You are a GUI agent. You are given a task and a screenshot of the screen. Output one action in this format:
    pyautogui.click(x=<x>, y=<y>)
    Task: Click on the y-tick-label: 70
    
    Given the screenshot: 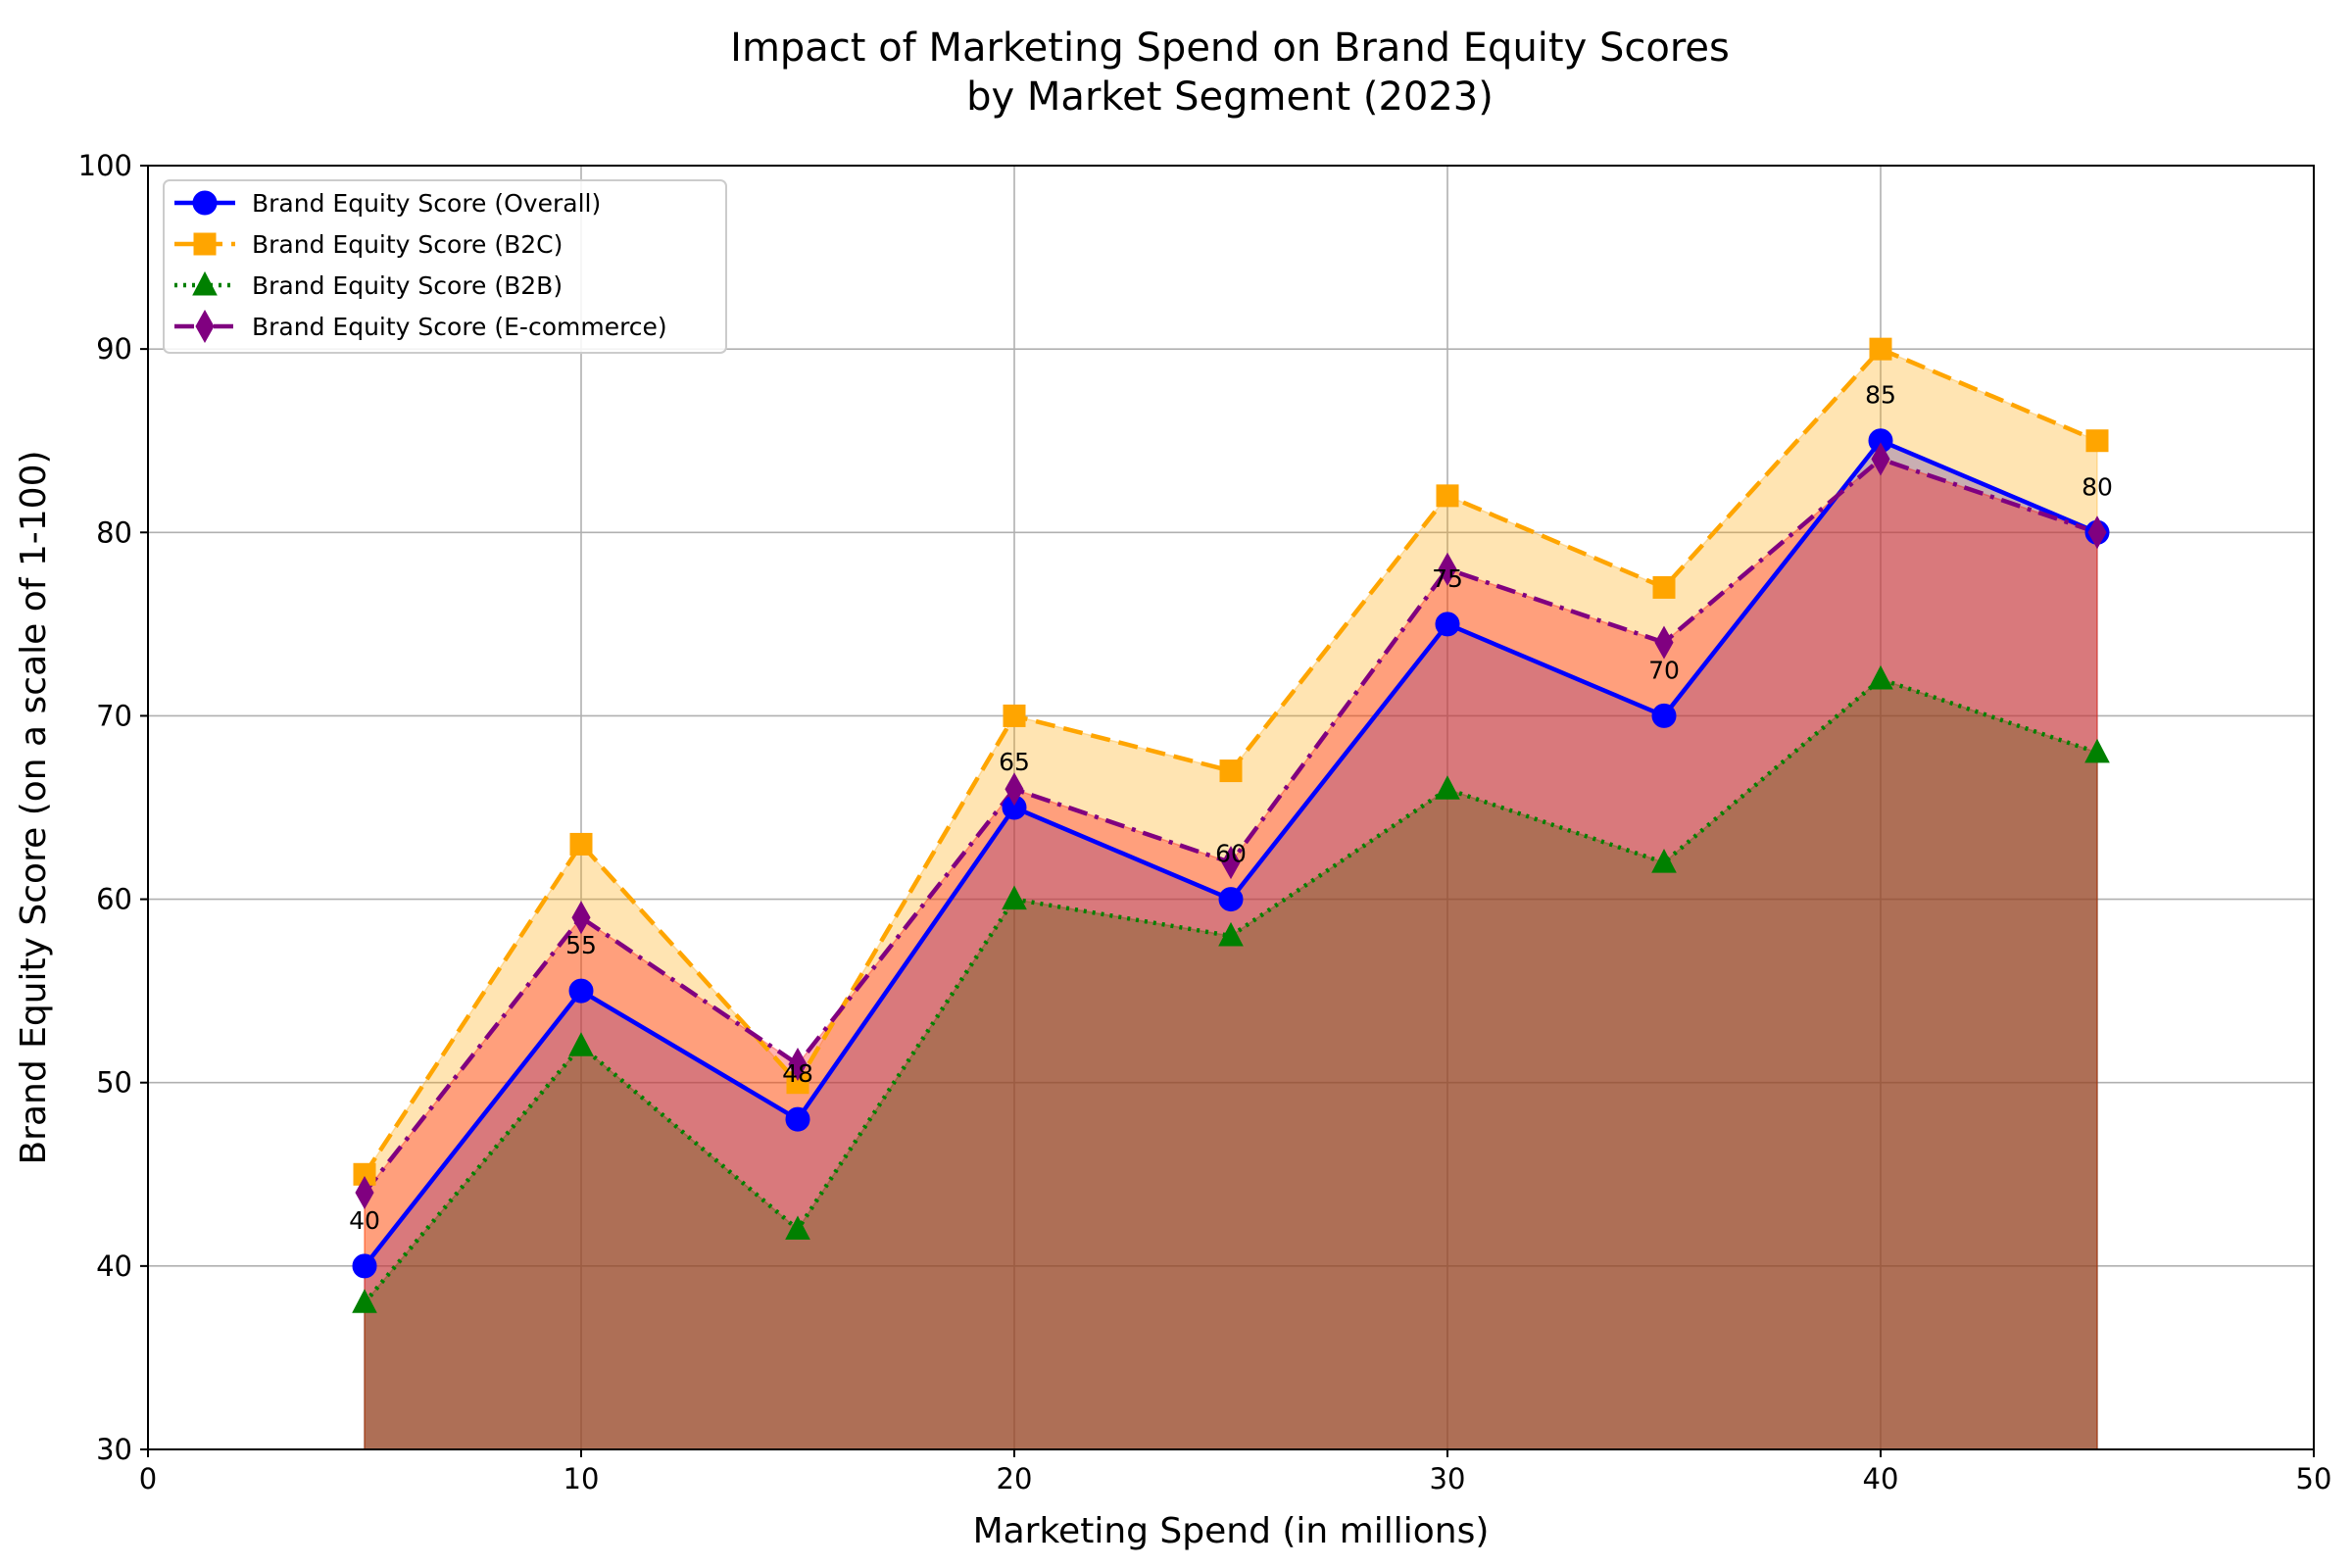 What is the action you would take?
    pyautogui.click(x=114, y=715)
    